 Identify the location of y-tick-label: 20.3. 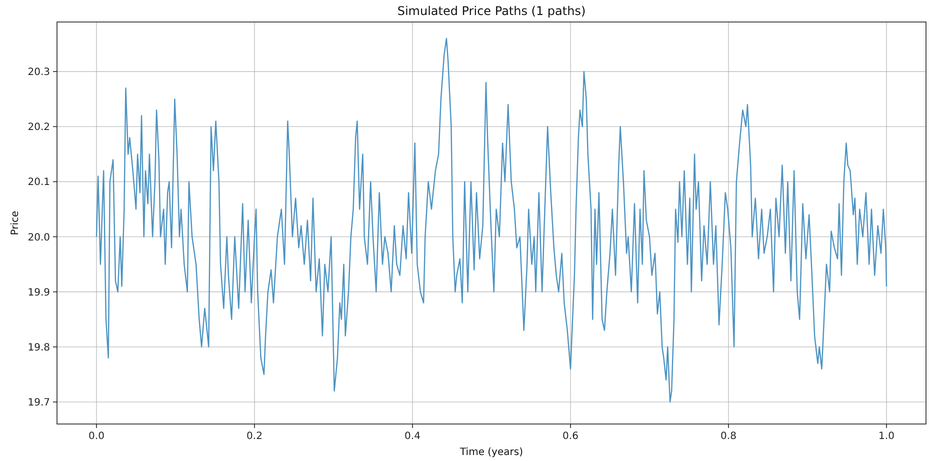
(39, 72).